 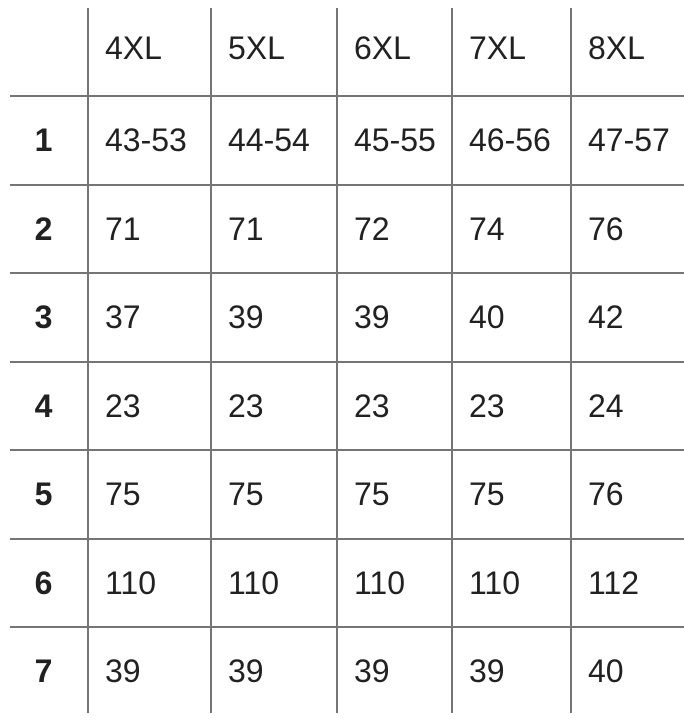 I want to click on table-cell: 45-55, so click(x=394, y=140).